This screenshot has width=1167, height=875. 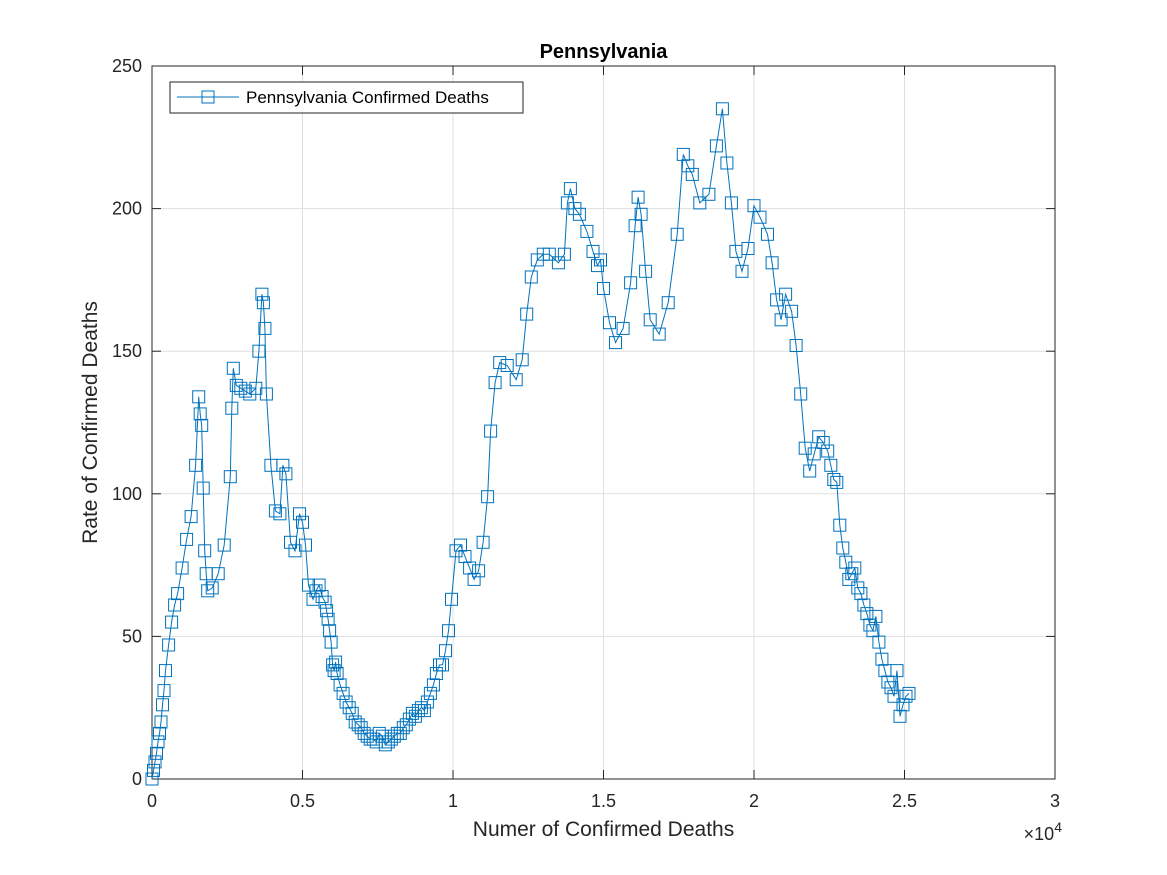 I want to click on y-tick-label: 250, so click(x=127, y=66).